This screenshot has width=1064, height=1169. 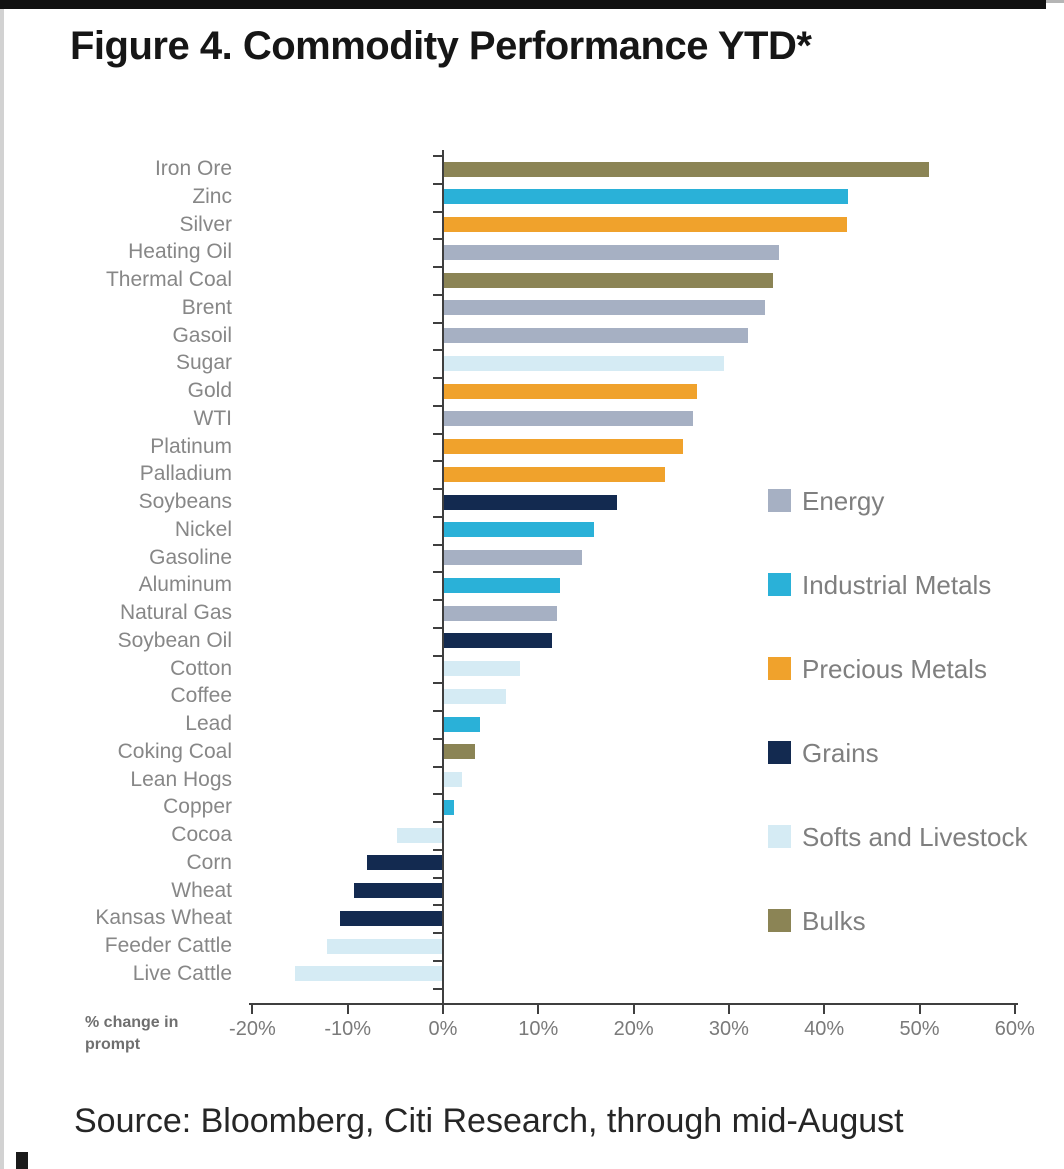 I want to click on bar-cotton, so click(x=482, y=668).